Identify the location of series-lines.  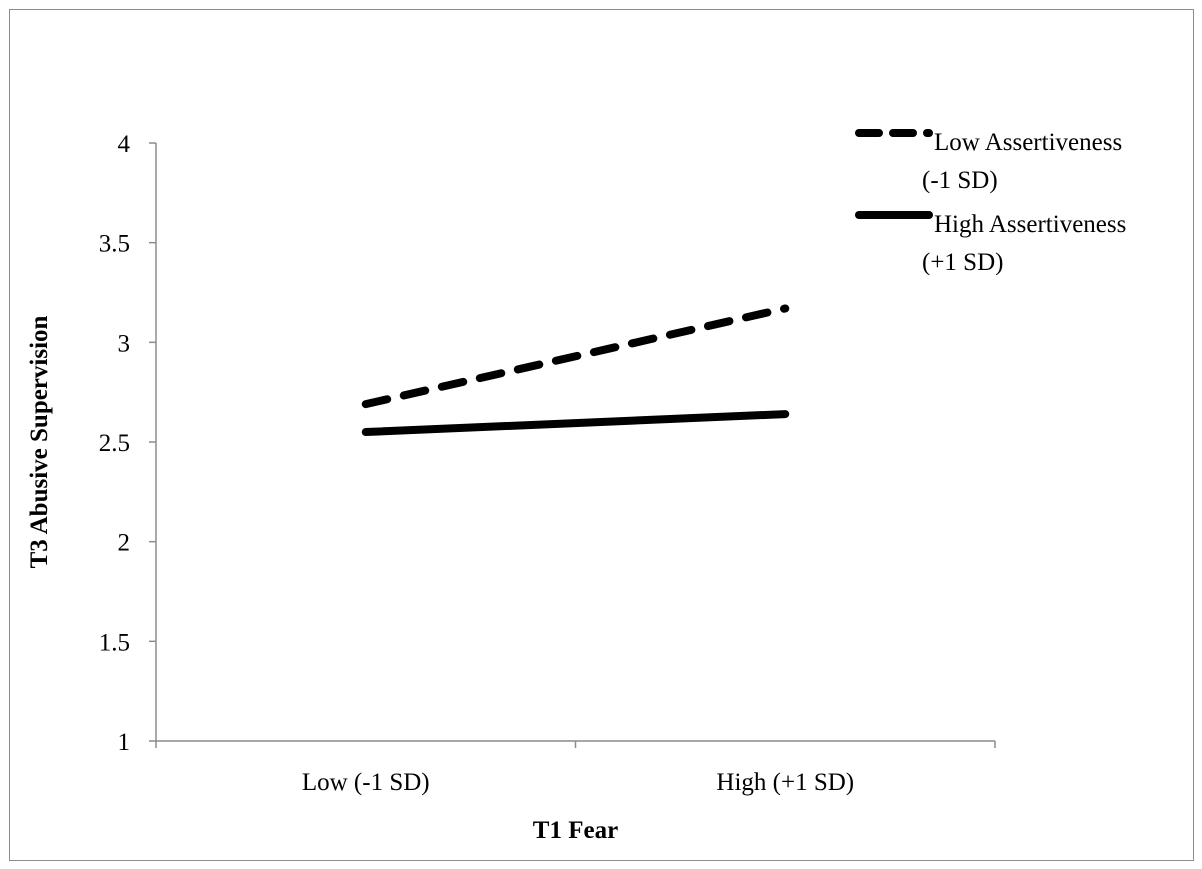
(575, 370).